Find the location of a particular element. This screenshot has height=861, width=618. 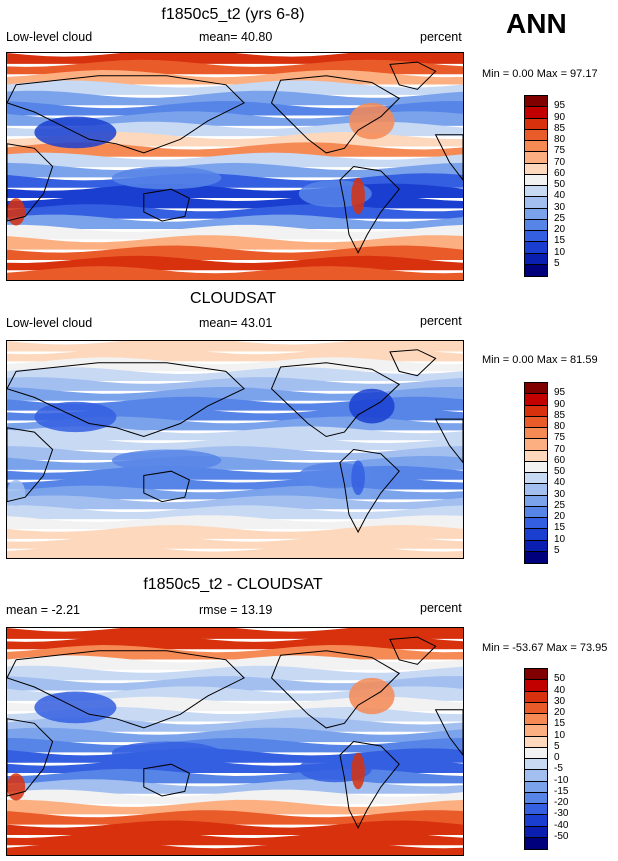

colorbar-tick-label: 70 is located at coordinates (560, 162).